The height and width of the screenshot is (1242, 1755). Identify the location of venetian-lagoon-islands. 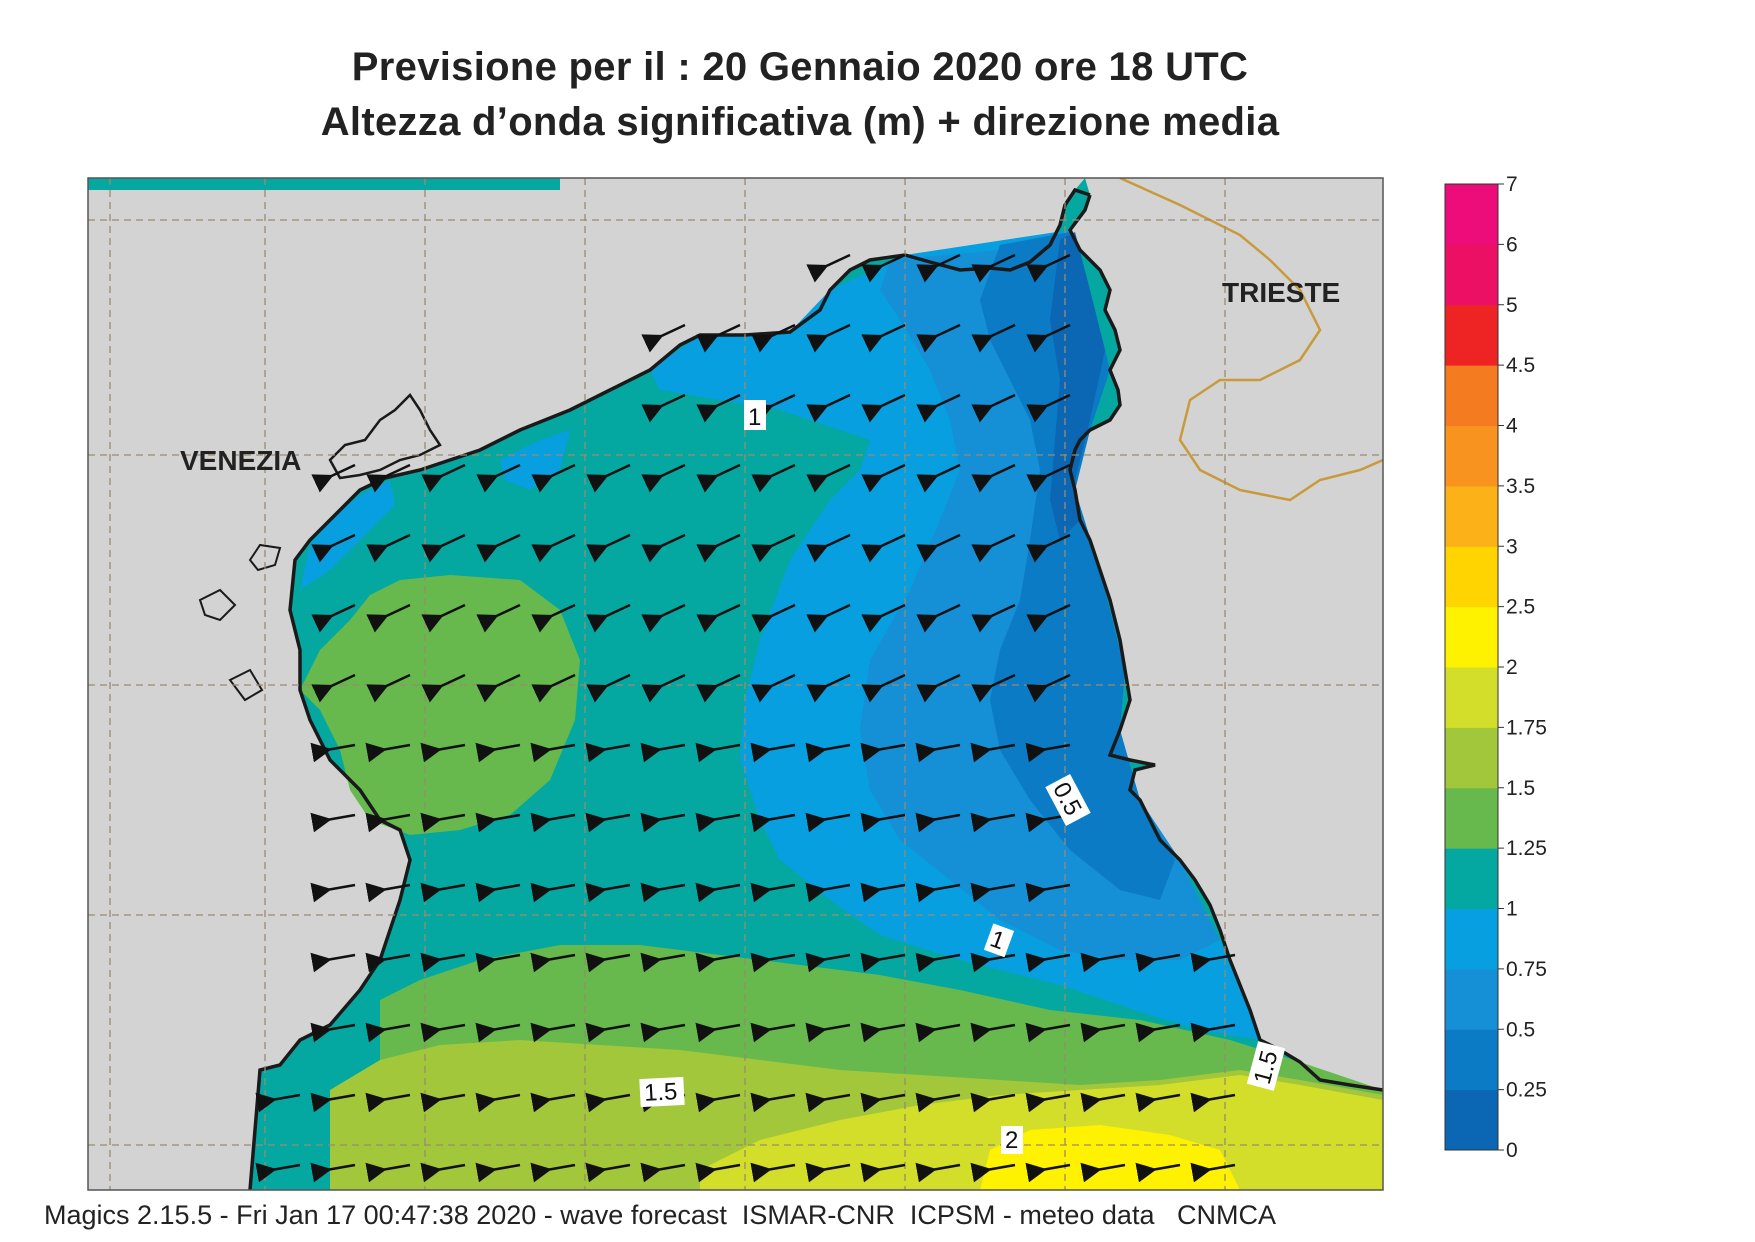
(385, 436).